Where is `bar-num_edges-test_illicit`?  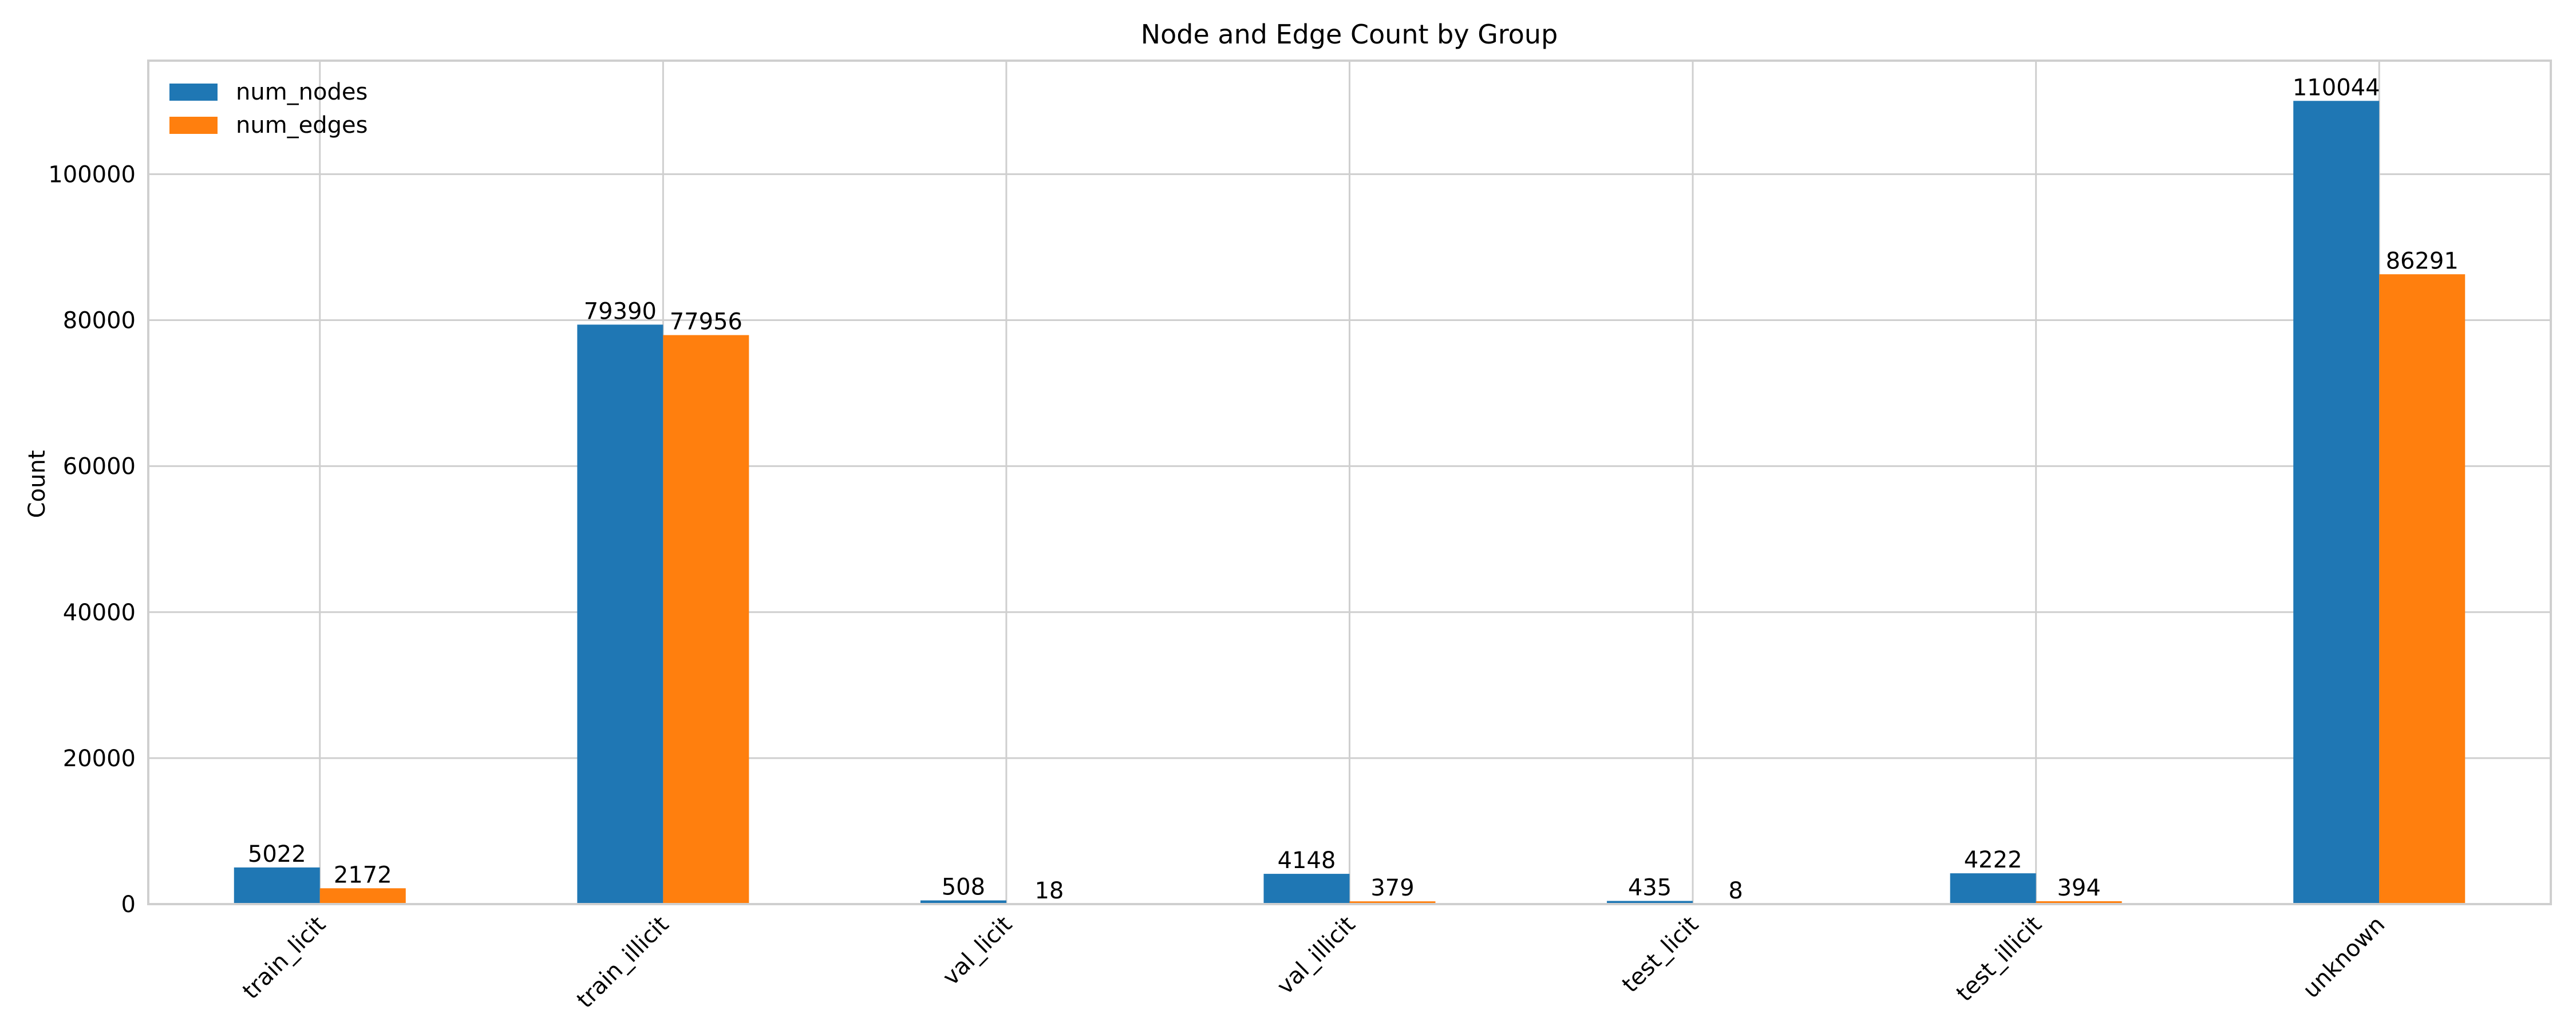 bar-num_edges-test_illicit is located at coordinates (2079, 902).